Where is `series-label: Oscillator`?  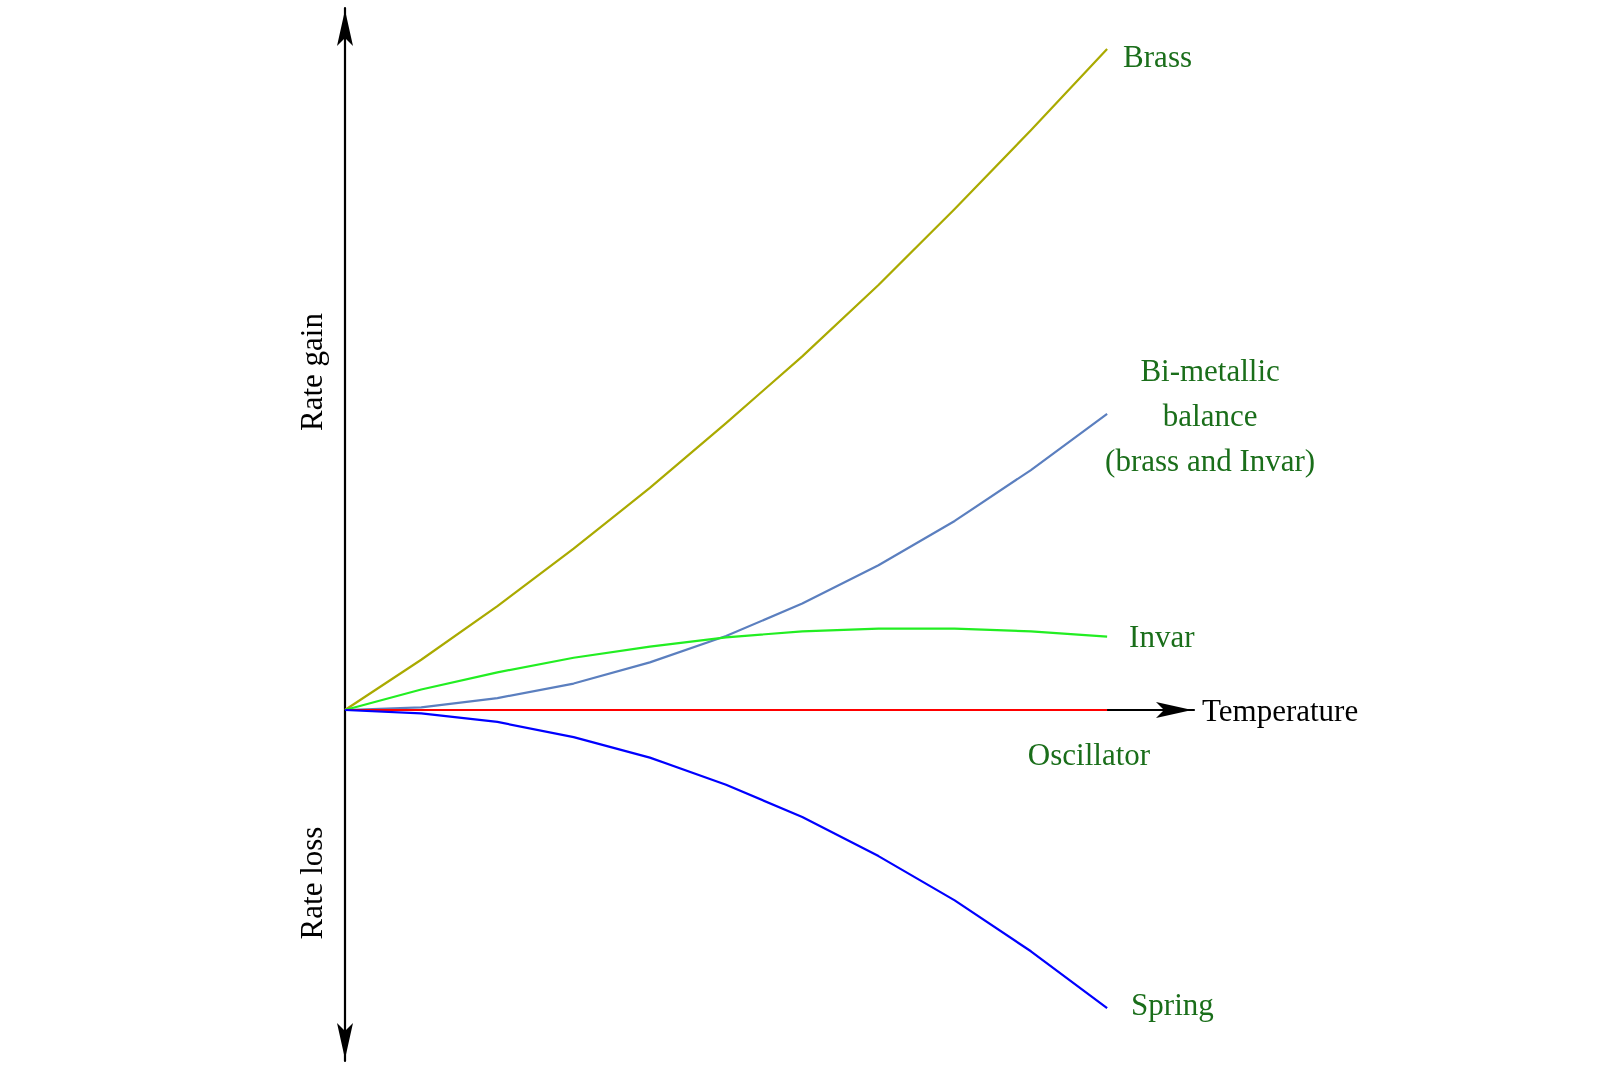 series-label: Oscillator is located at coordinates (1089, 754).